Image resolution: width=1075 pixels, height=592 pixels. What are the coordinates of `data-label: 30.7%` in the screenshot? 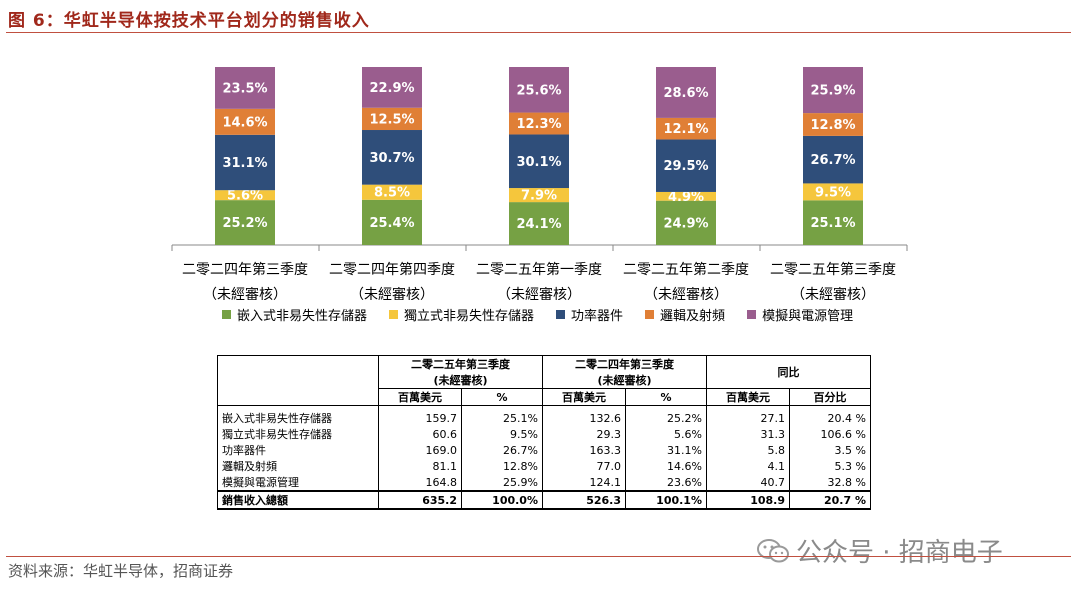 It's located at (391, 158).